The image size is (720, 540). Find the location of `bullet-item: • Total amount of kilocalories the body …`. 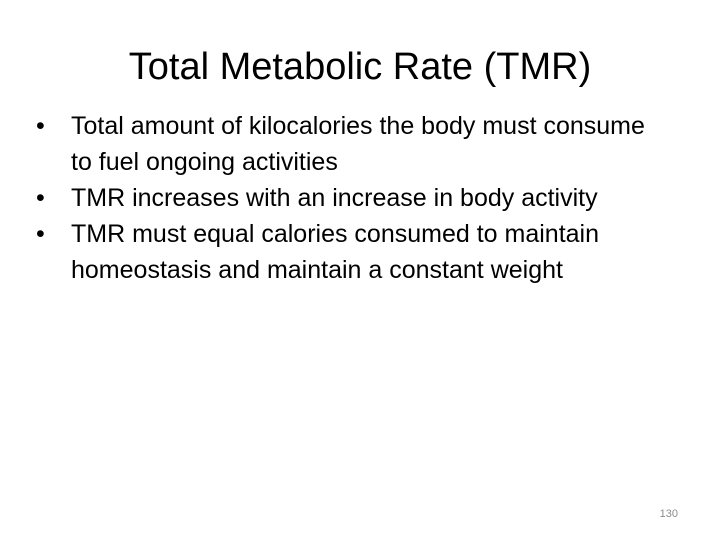

bullet-item: • Total amount of kilocalories the body … is located at coordinates (346, 144).